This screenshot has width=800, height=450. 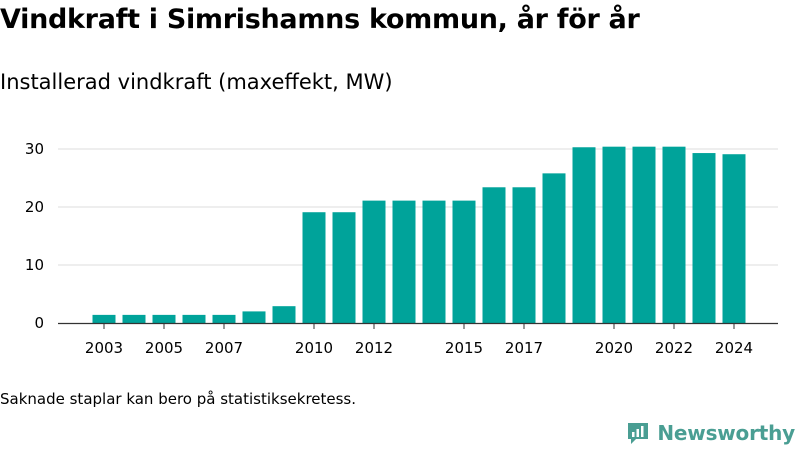 I want to click on x-tick-label: 2003, so click(x=104, y=348).